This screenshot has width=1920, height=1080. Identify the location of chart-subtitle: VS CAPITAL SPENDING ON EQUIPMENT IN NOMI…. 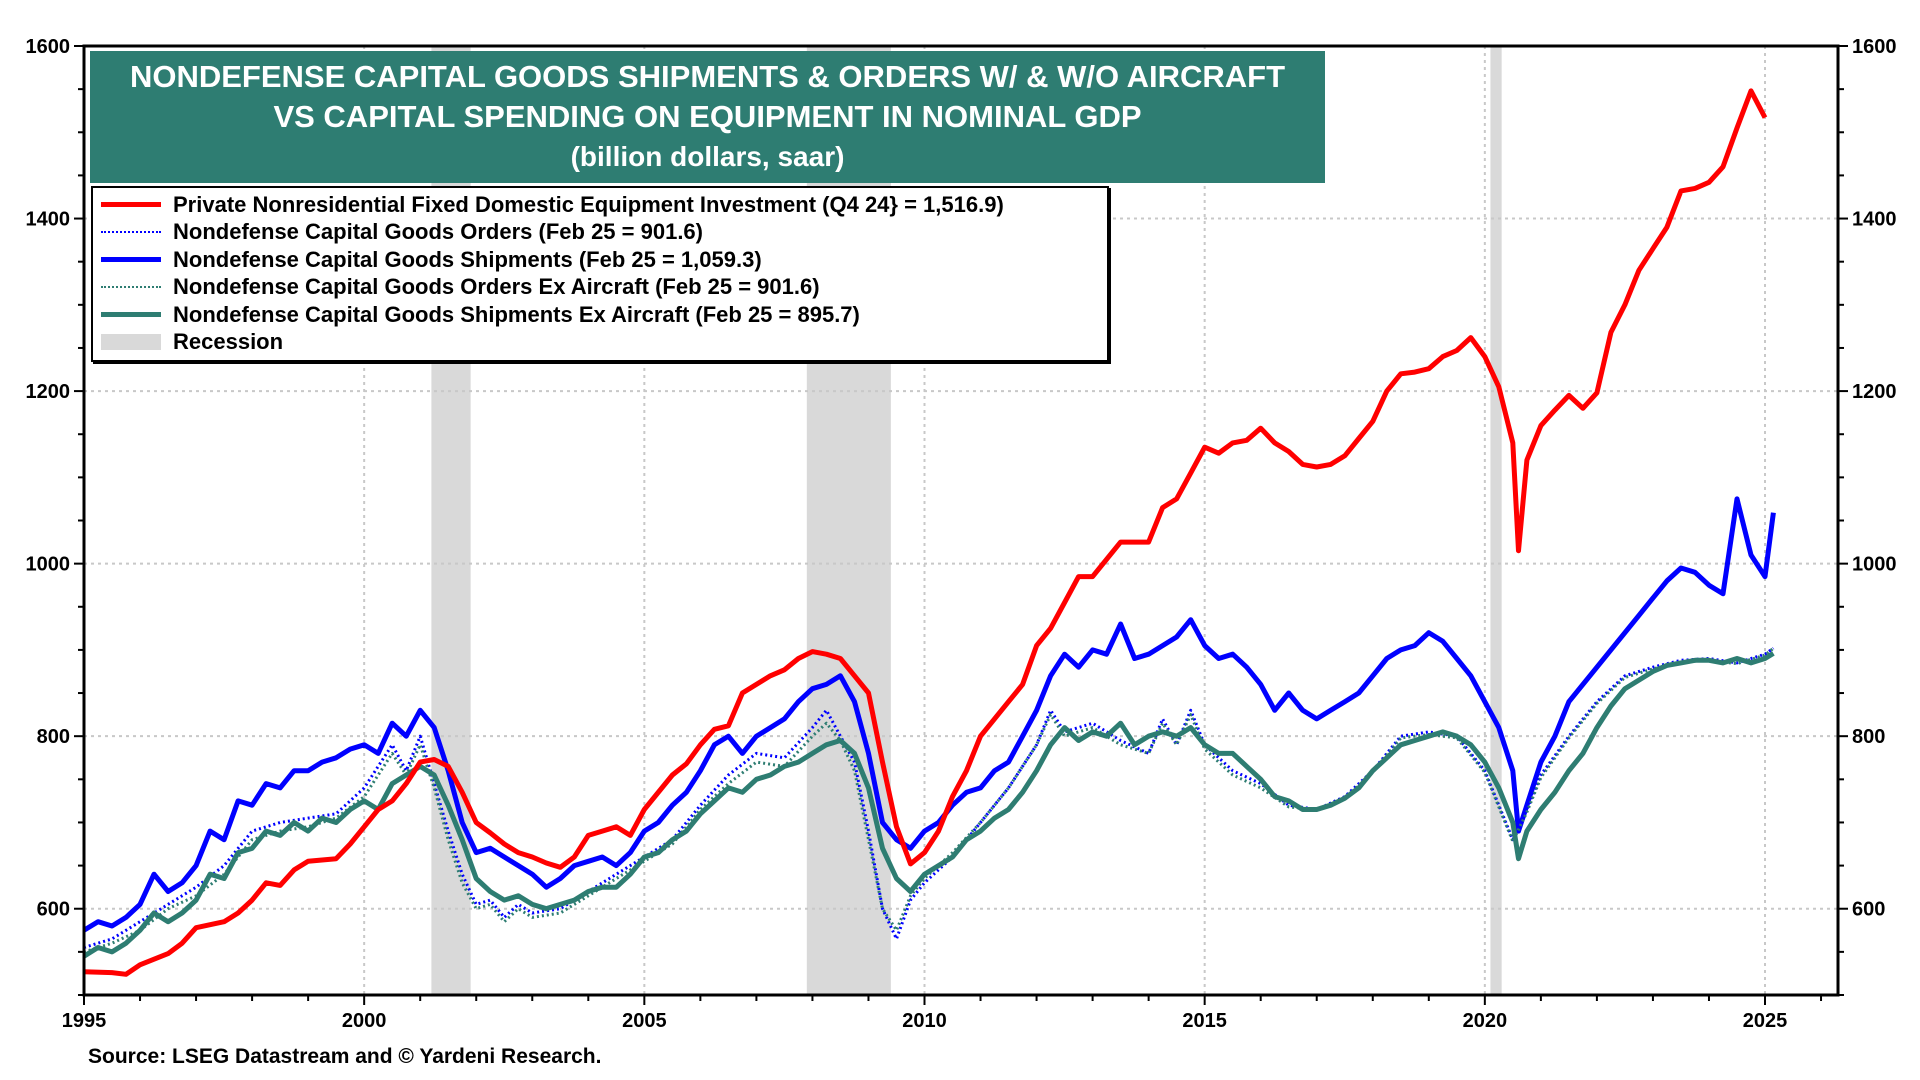
(707, 116).